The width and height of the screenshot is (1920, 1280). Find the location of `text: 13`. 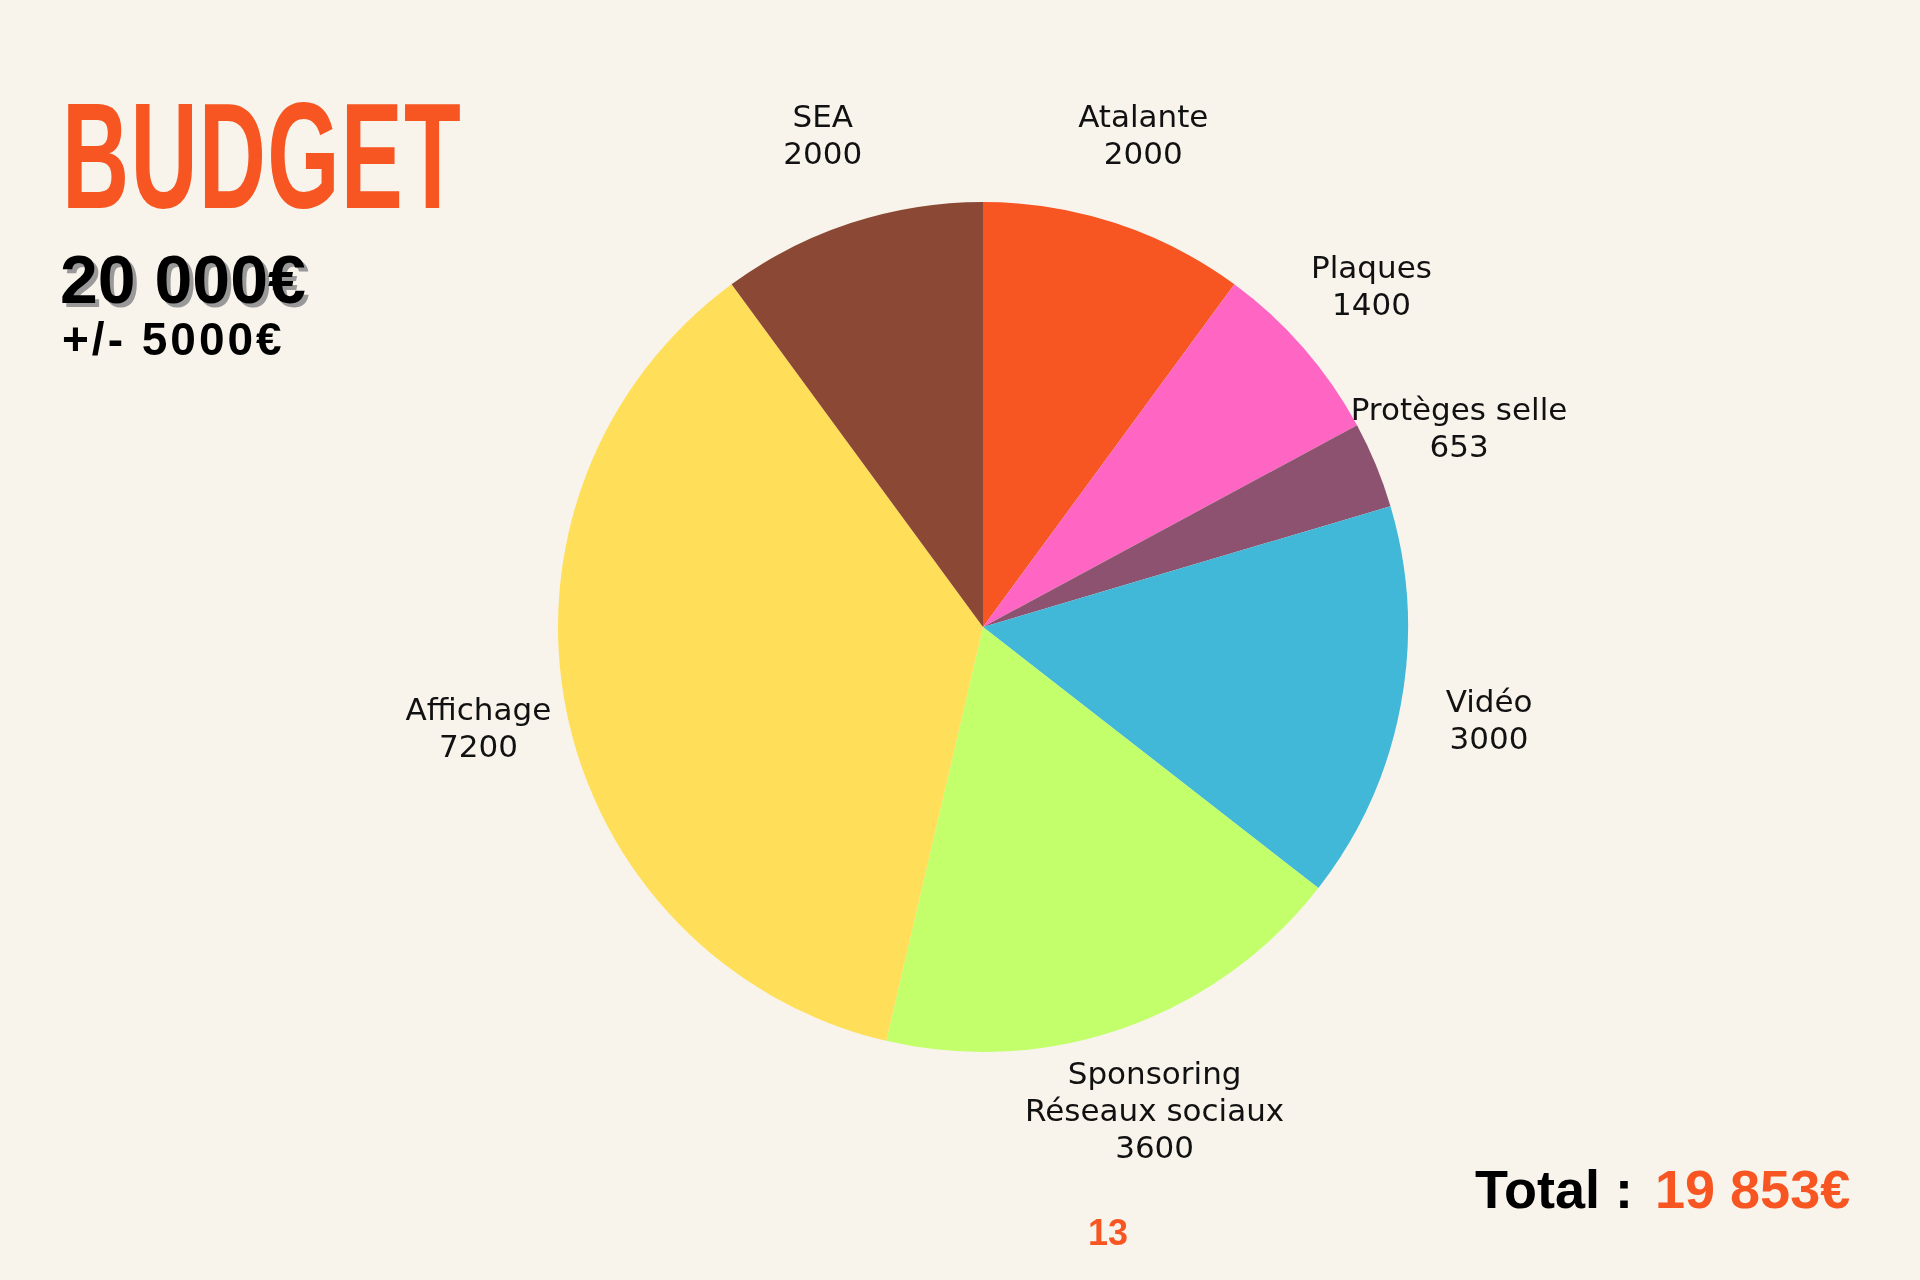

text: 13 is located at coordinates (1108, 1233).